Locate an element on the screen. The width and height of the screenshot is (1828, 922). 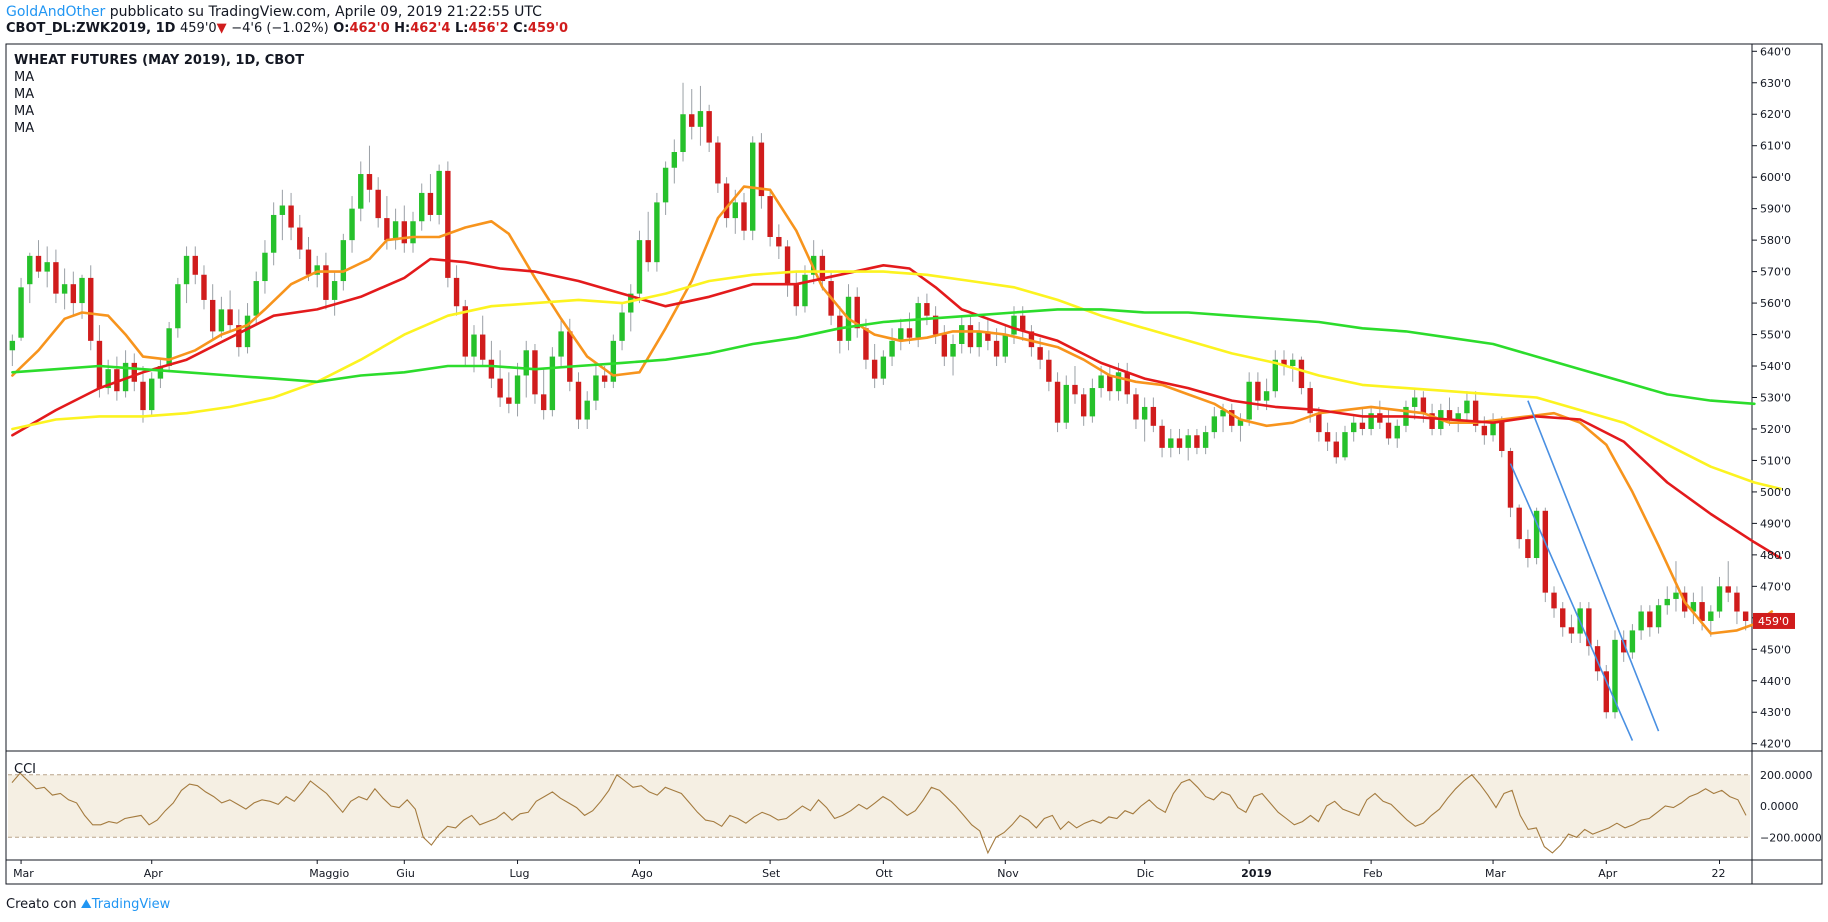
time-tick-label: Dic is located at coordinates (1146, 873).